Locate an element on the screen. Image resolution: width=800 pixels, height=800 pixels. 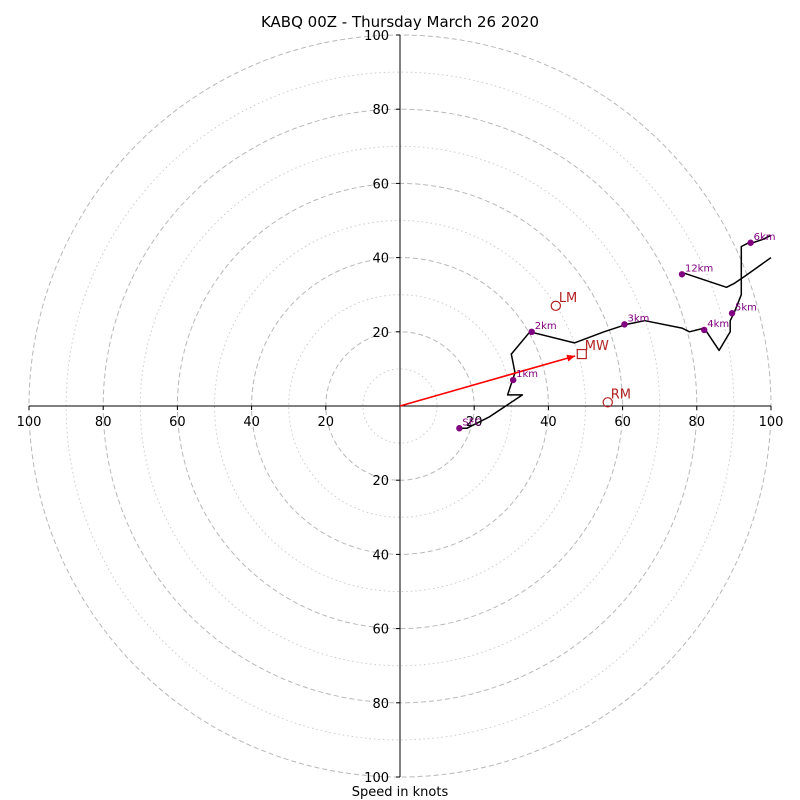
mean-wind-vector is located at coordinates (487, 380).